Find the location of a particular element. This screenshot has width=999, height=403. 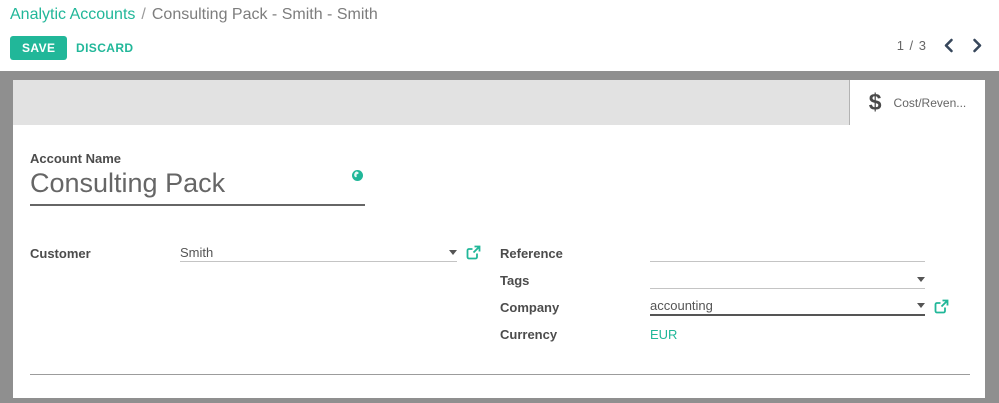

pager-value: 1 / 3 is located at coordinates (911, 45).